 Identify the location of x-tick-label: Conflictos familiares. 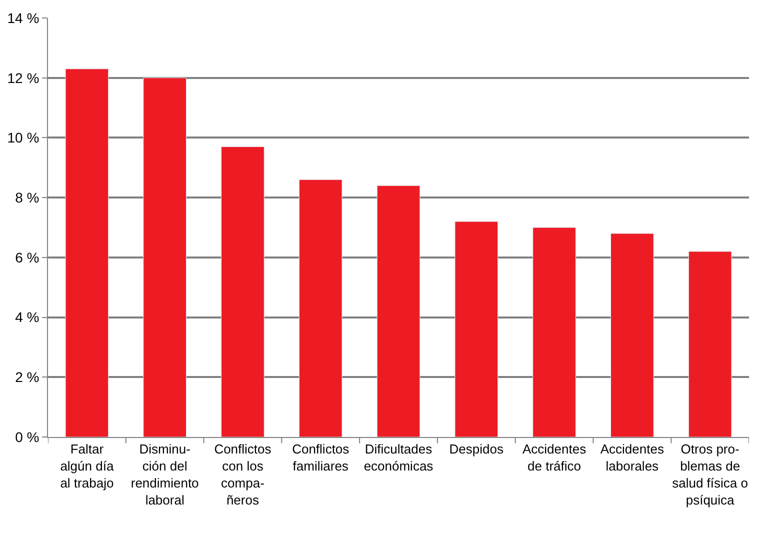
(321, 458).